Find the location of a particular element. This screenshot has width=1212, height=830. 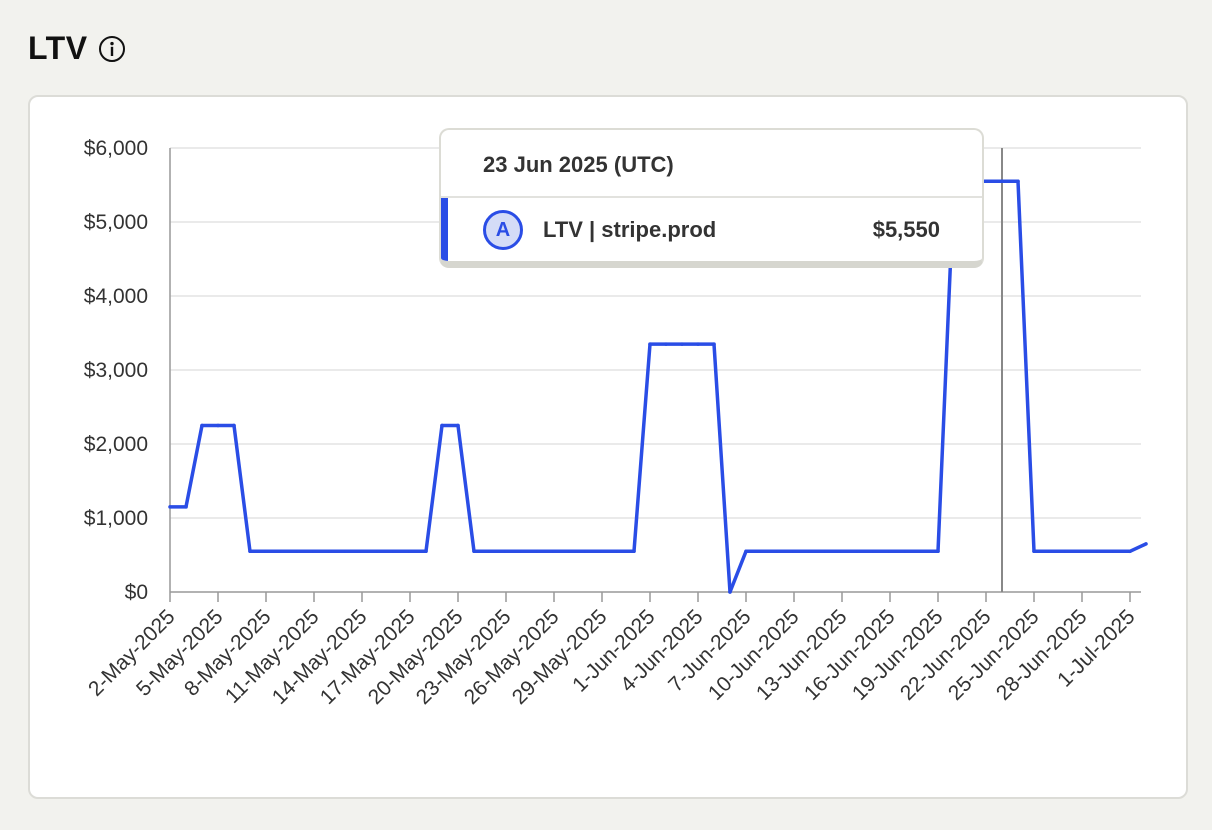

y-tick-label: $1,000 is located at coordinates (116, 518).